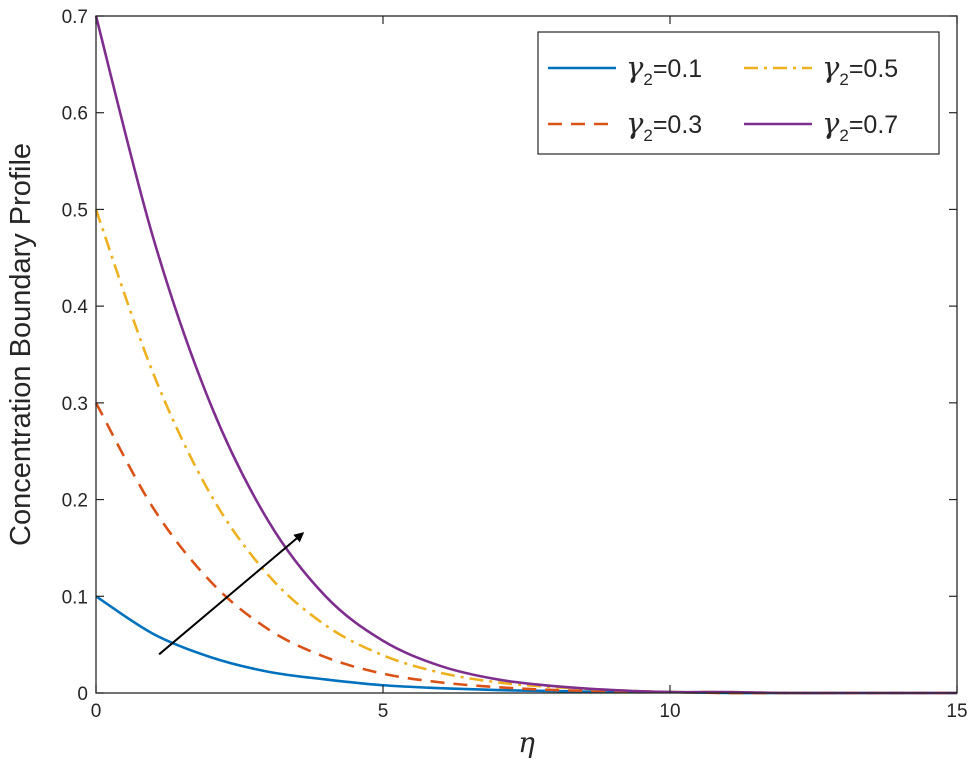 The height and width of the screenshot is (773, 974). I want to click on legend-entry-label: γ2=0.7, so click(860, 125).